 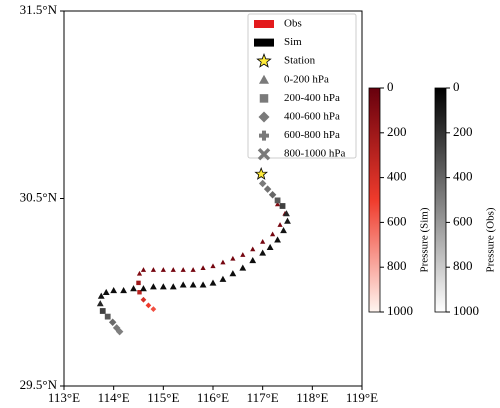 What do you see at coordinates (163, 397) in the screenshot?
I see `x-tick-label: 115°E` at bounding box center [163, 397].